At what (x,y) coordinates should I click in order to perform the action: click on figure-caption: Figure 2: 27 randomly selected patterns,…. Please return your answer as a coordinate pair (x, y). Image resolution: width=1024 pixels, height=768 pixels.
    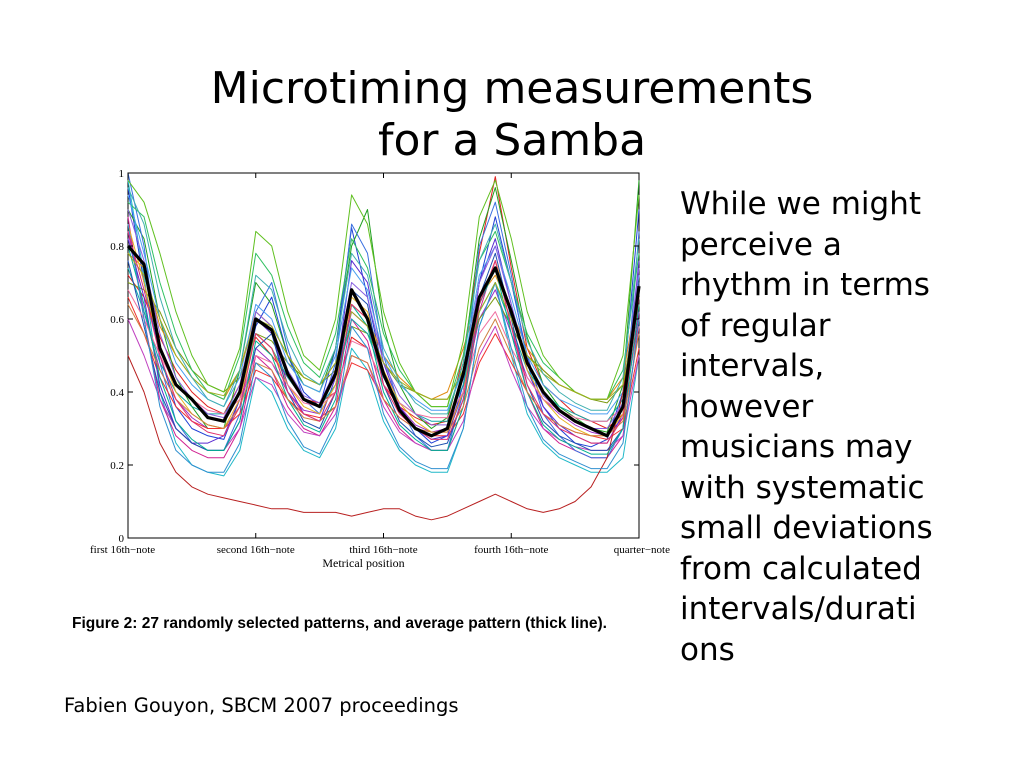
    Looking at the image, I should click on (339, 623).